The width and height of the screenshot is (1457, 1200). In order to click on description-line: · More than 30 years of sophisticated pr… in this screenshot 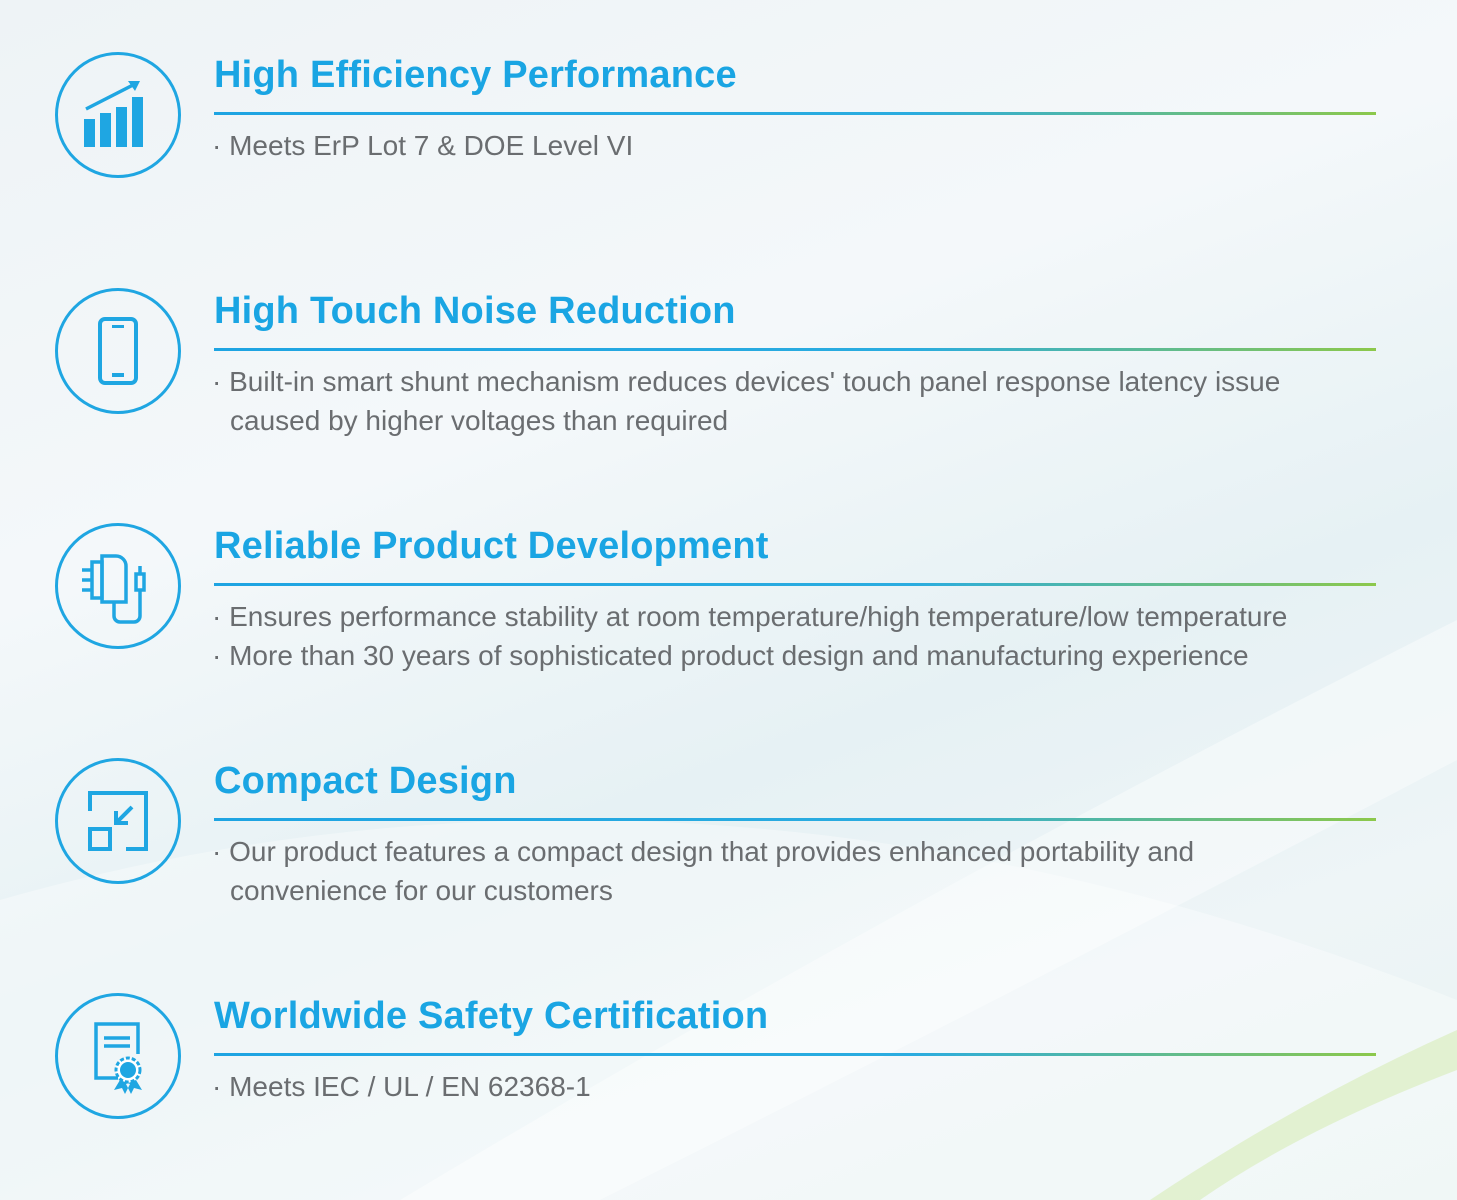, I will do `click(730, 655)`.